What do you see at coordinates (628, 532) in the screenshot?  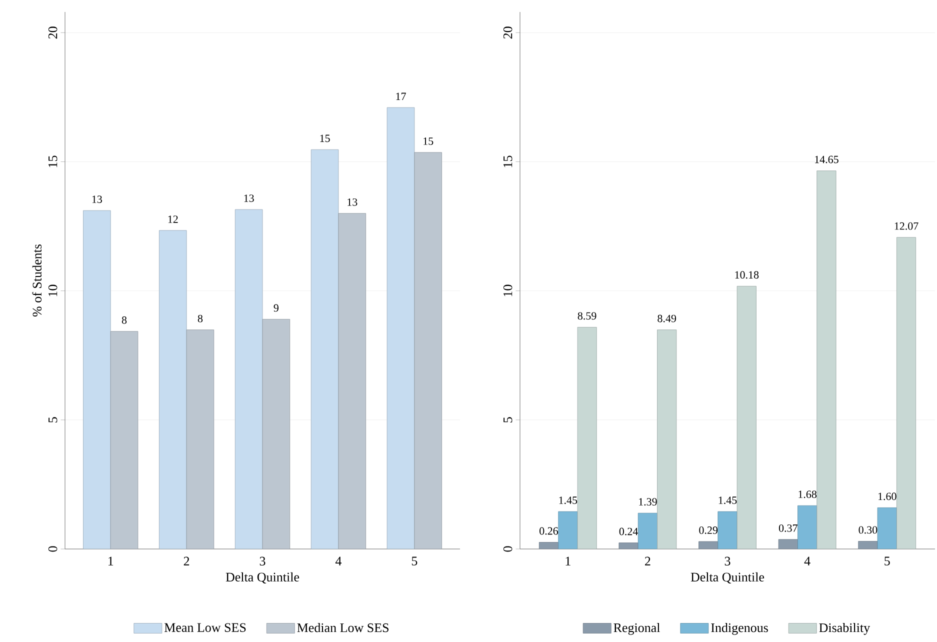 I see `data-label: 0.24` at bounding box center [628, 532].